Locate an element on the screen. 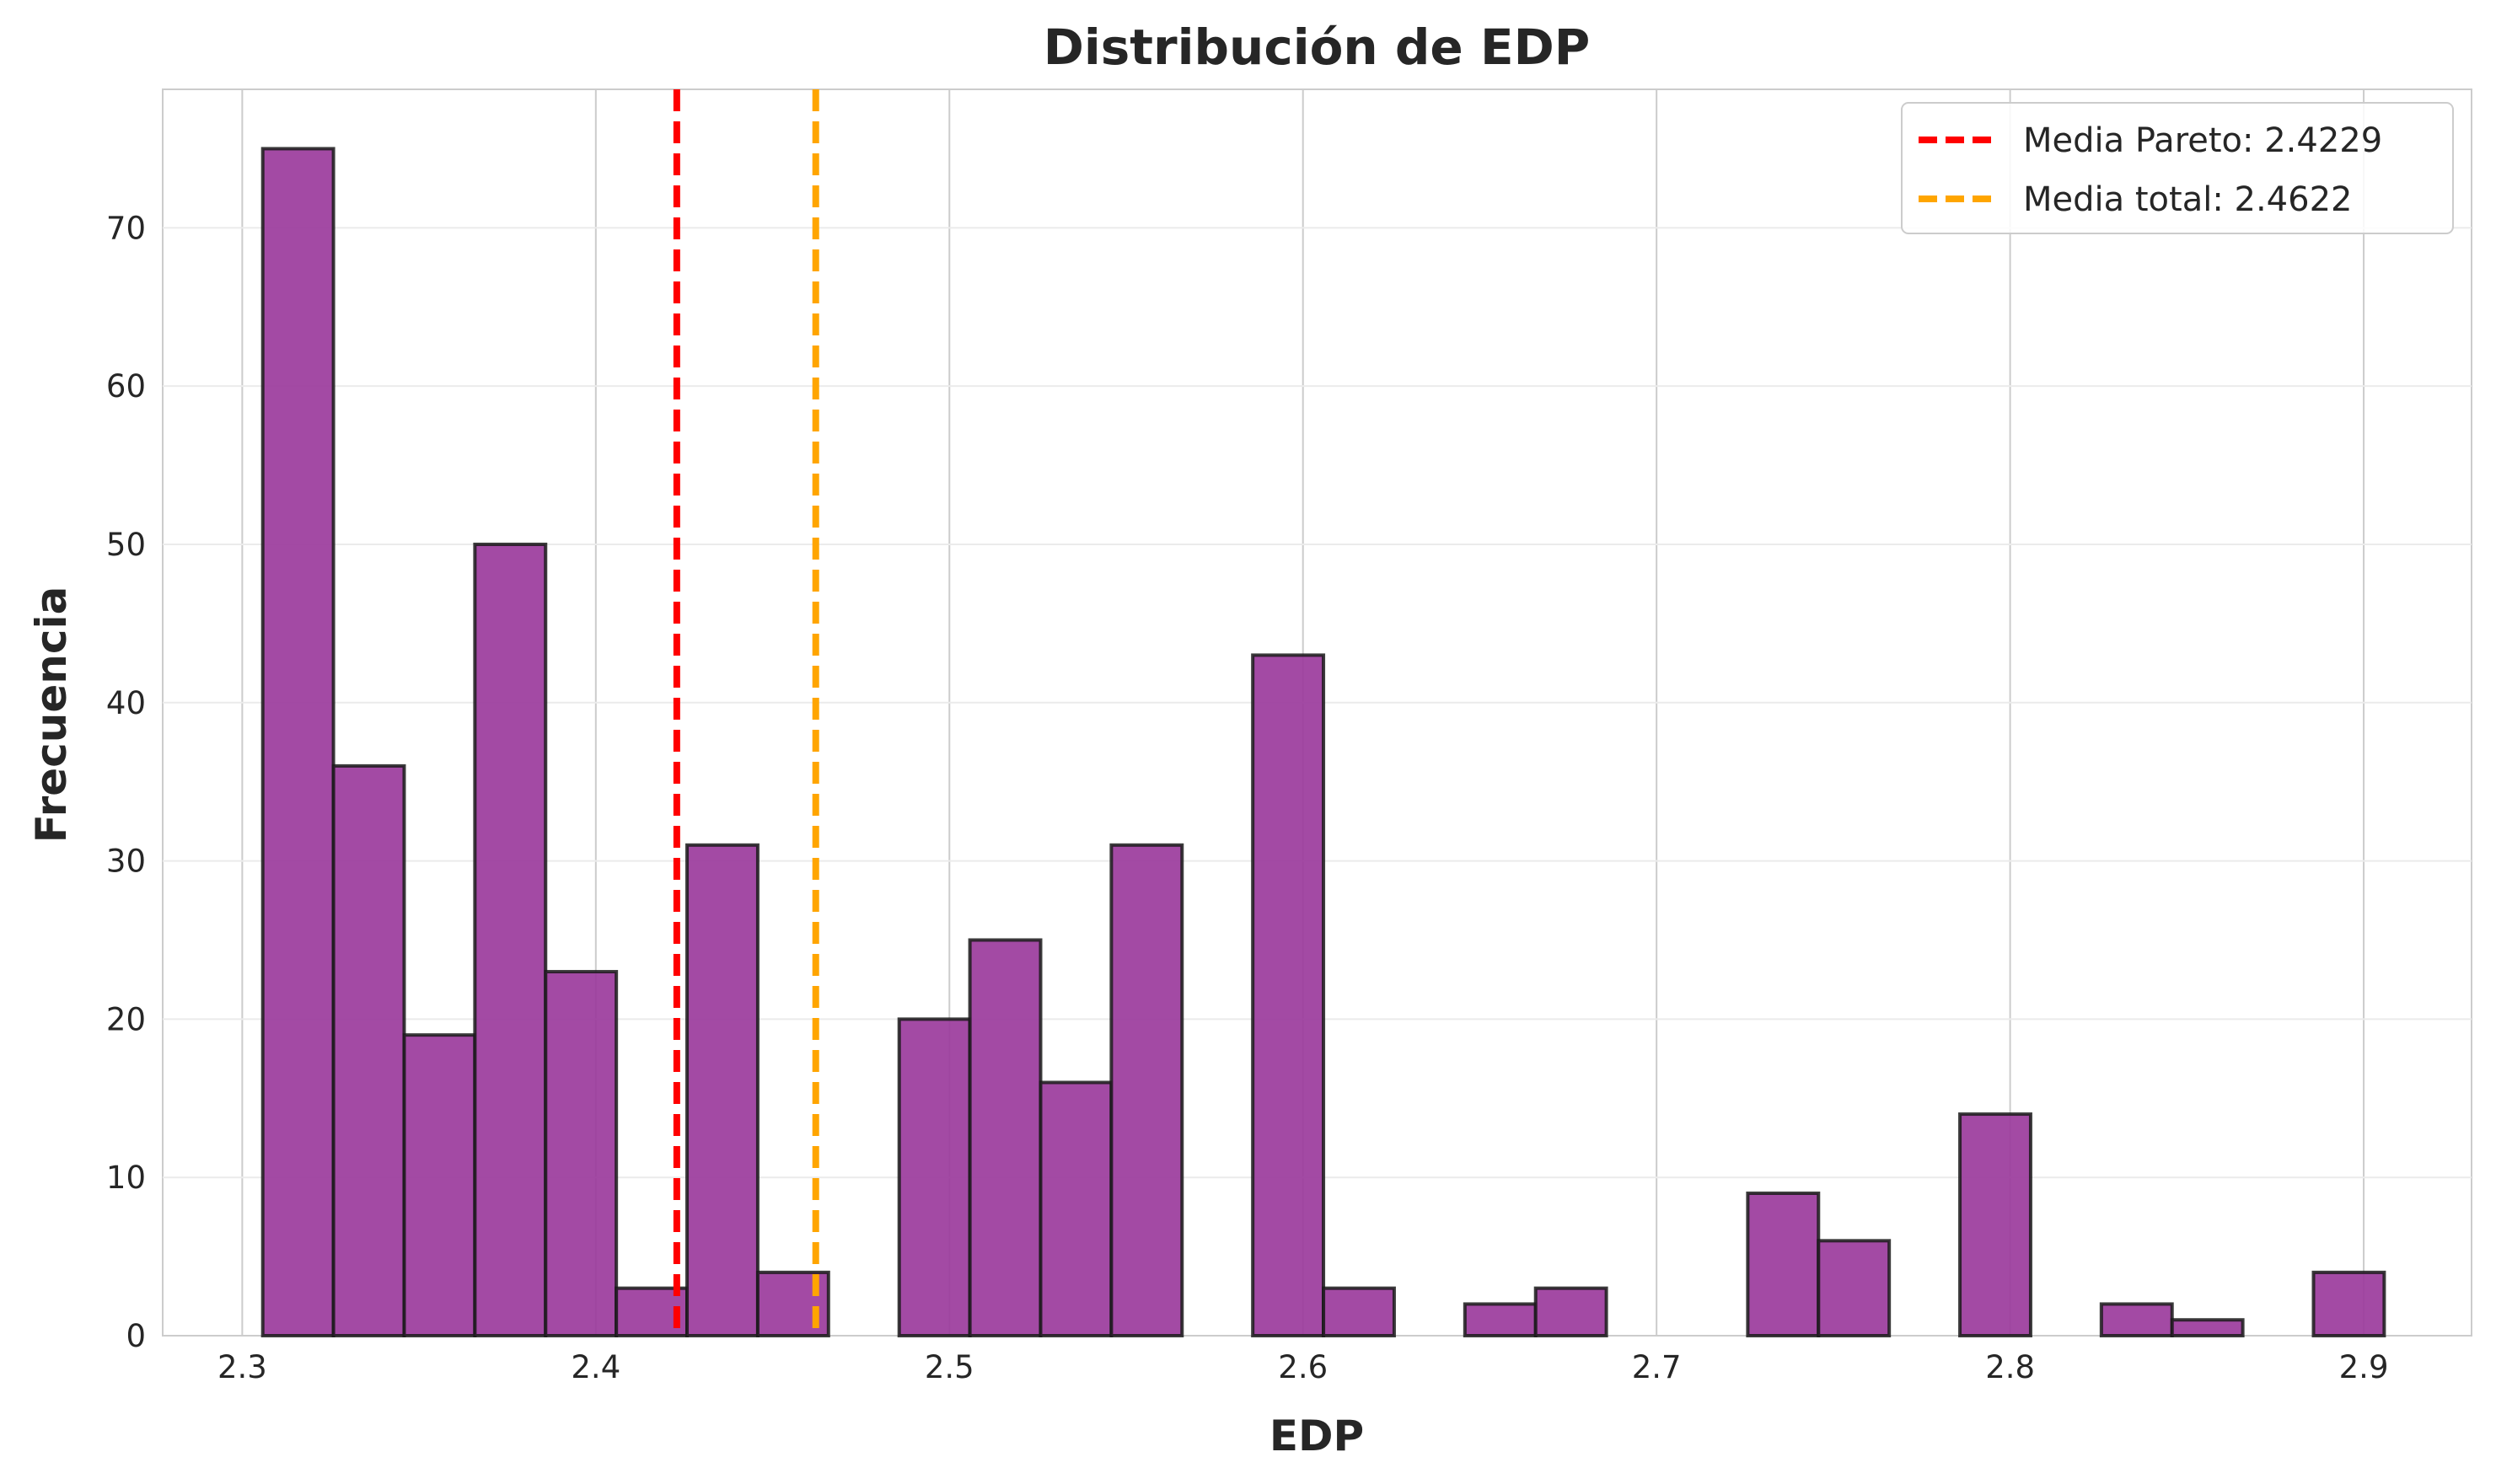  x-tick-label-4: 2.7 is located at coordinates (1657, 1367).